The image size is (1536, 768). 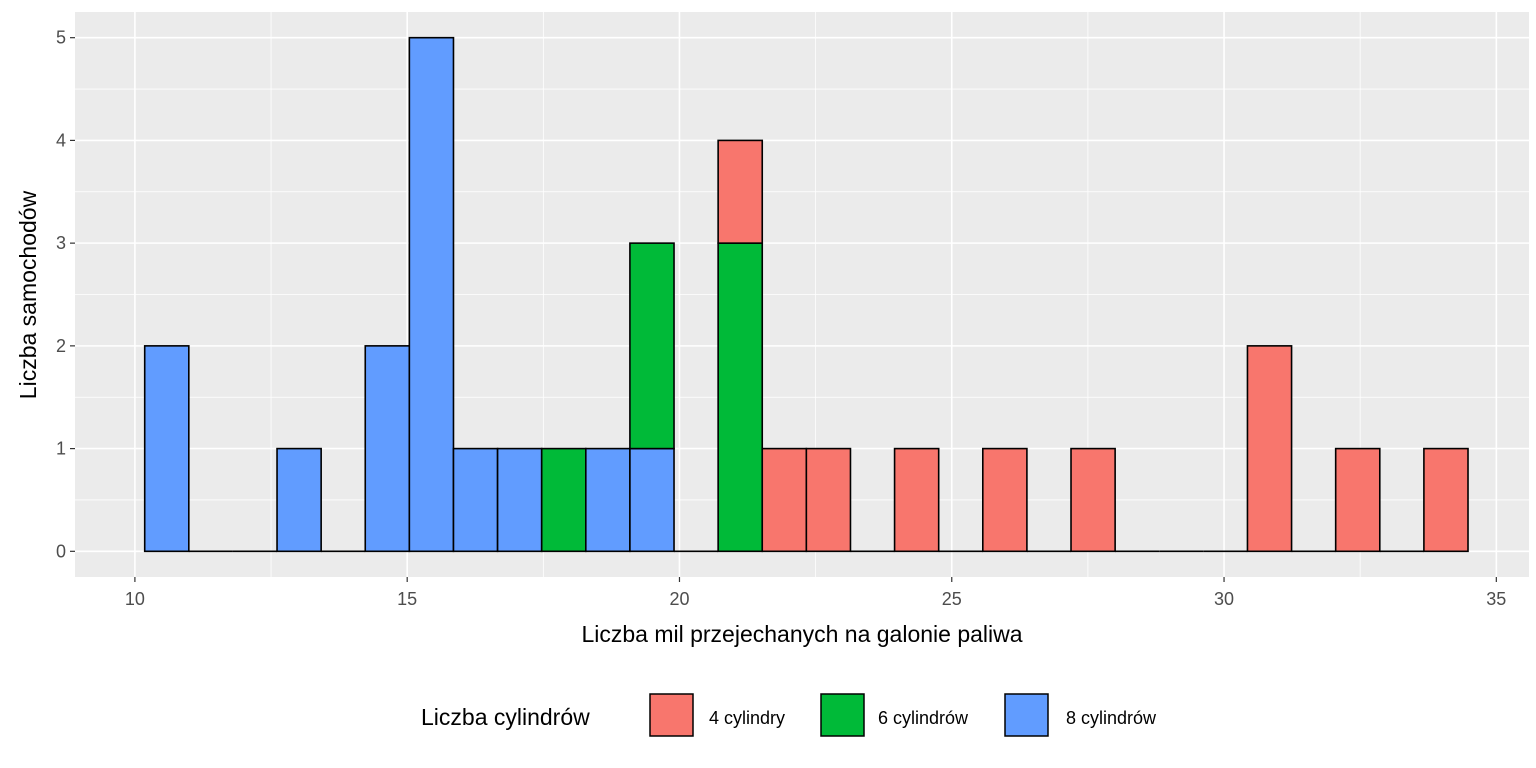 I want to click on y-axis-title: Liczba samochodów, so click(x=28, y=294).